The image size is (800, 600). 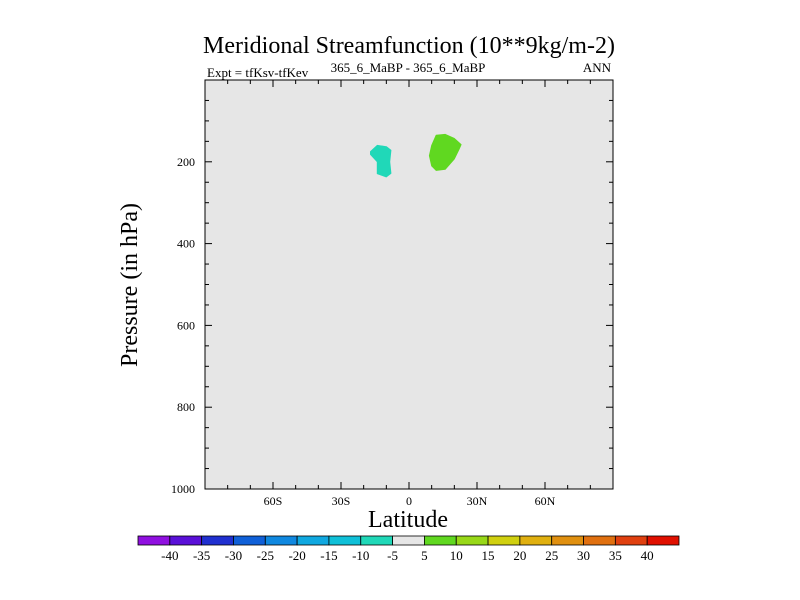 What do you see at coordinates (407, 555) in the screenshot?
I see `colorbar-labels: -40 -35 -30 -25 -20 -15 -10 -5 5 10 15 20 25 30 35 40` at bounding box center [407, 555].